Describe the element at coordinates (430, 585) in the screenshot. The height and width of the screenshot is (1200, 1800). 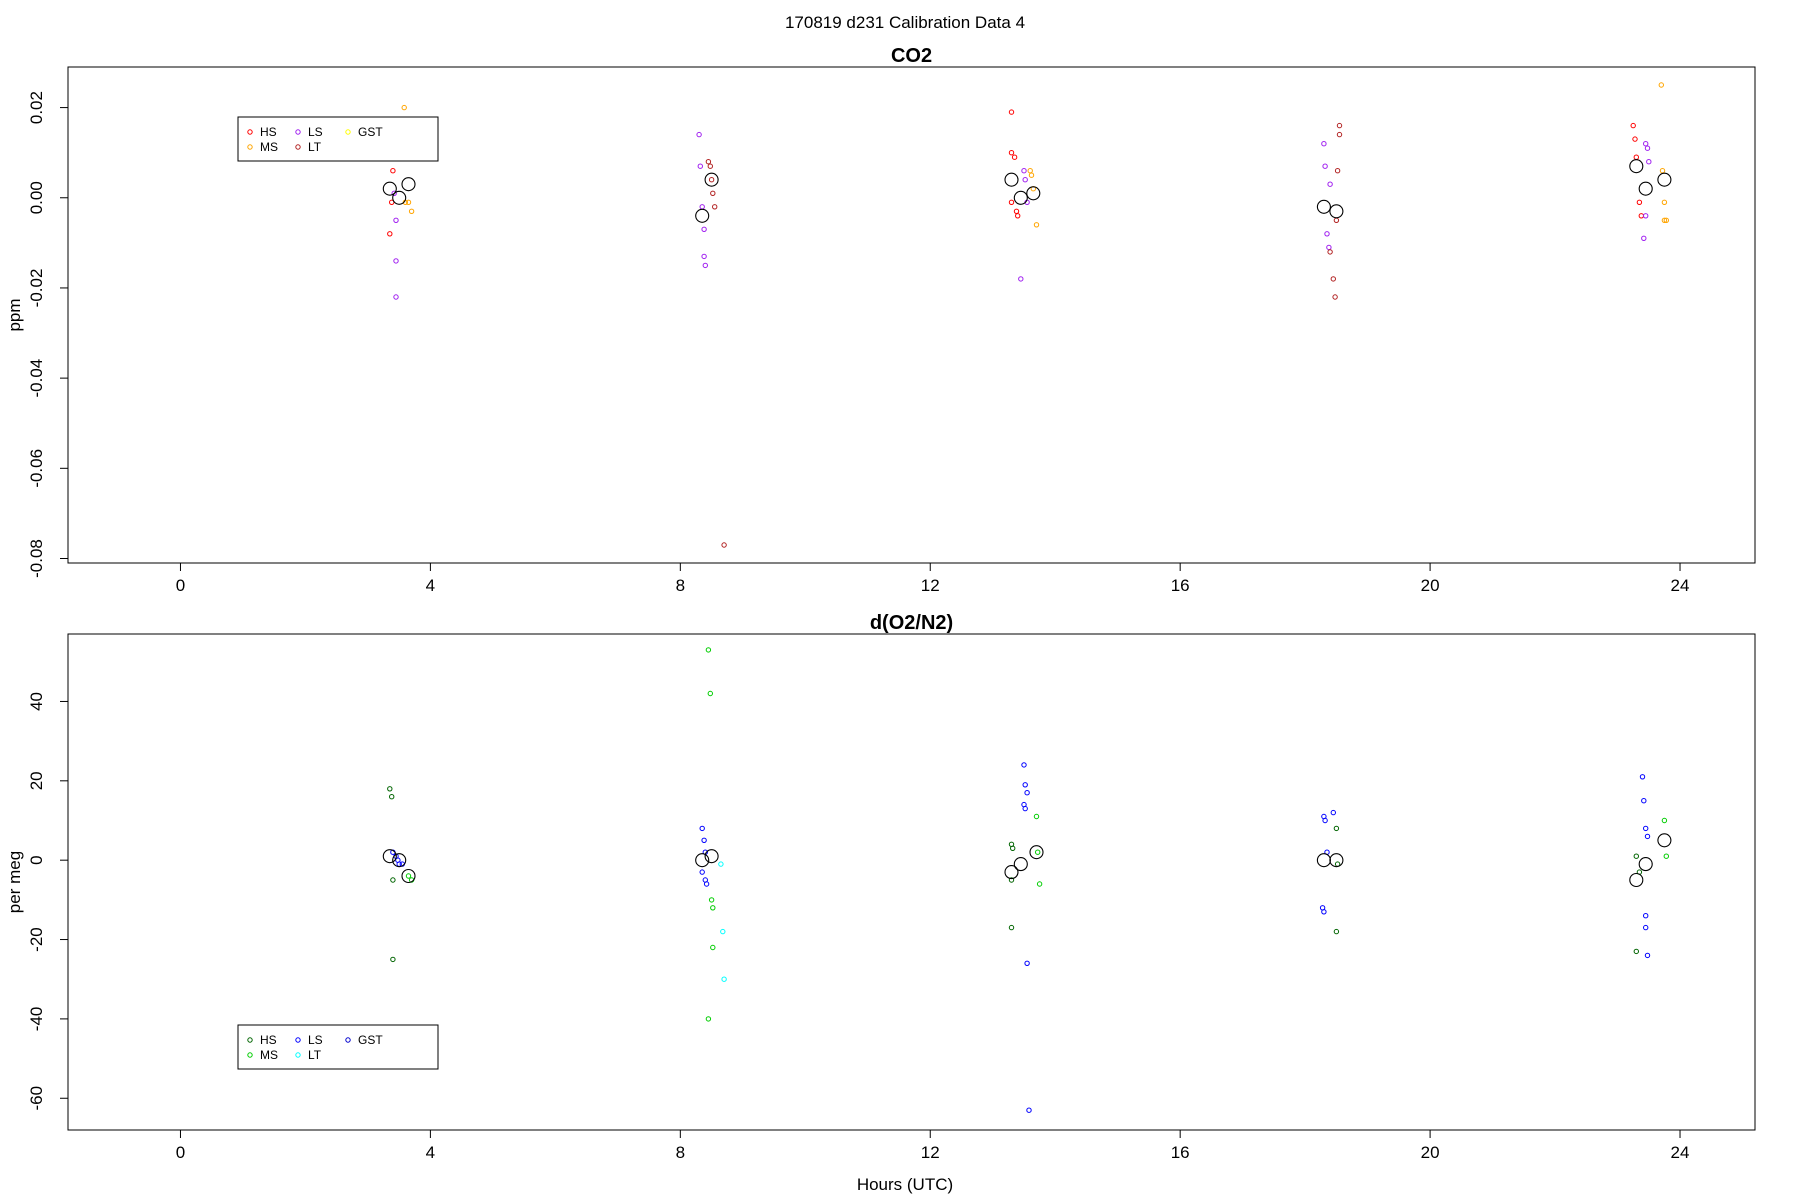
I see `co2-x-tick-label: 4` at that location.